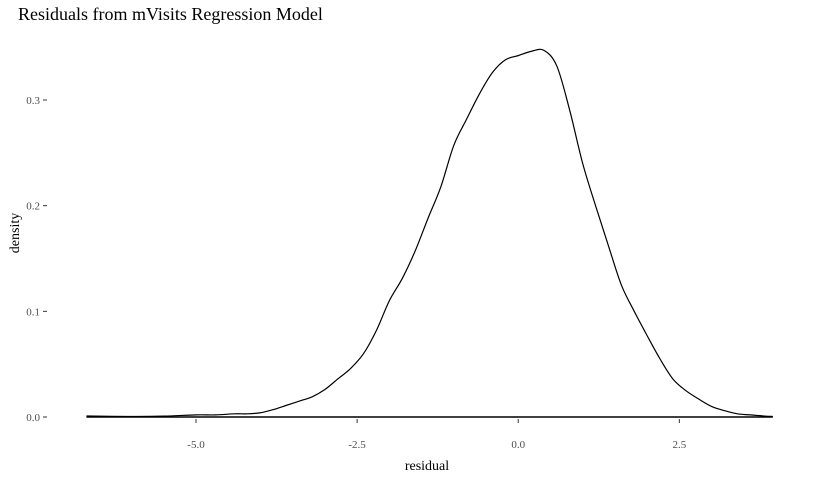  Describe the element at coordinates (33, 101) in the screenshot. I see `y-tick-label: 0.3` at that location.